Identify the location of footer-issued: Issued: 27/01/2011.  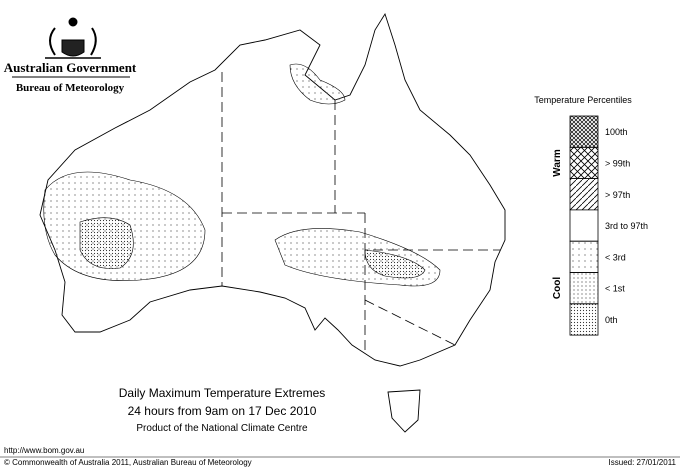
(643, 462).